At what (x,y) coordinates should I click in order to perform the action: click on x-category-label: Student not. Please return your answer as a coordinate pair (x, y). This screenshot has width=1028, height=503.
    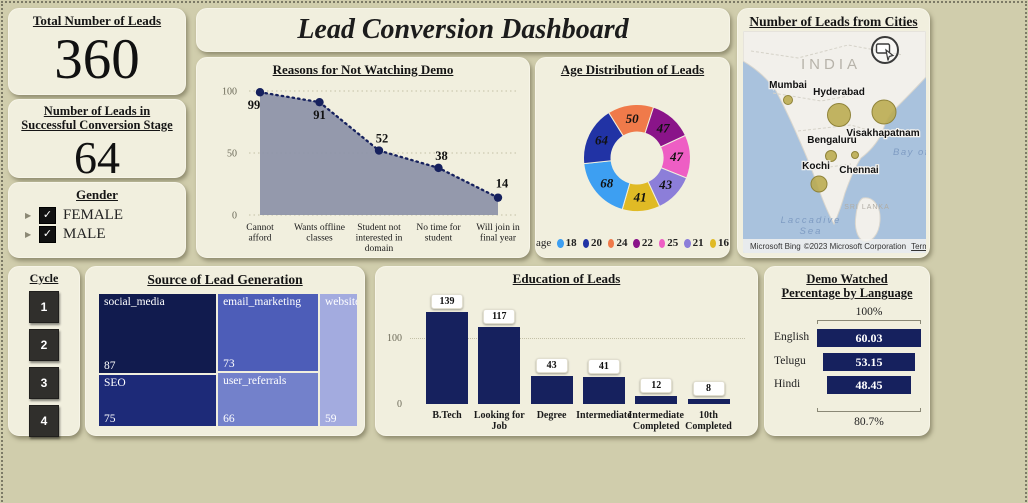
    Looking at the image, I should click on (379, 228).